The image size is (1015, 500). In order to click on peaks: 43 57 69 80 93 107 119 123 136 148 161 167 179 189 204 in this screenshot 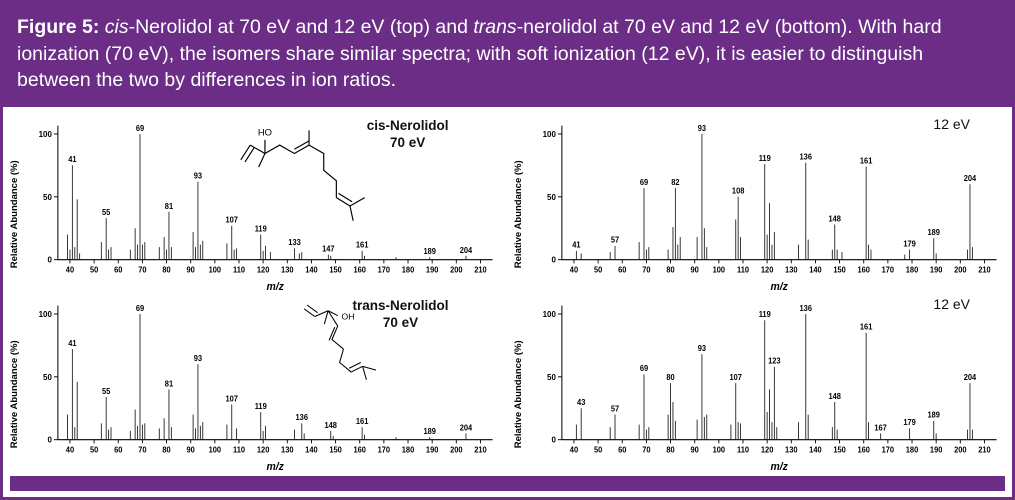, I will do `click(775, 371)`.